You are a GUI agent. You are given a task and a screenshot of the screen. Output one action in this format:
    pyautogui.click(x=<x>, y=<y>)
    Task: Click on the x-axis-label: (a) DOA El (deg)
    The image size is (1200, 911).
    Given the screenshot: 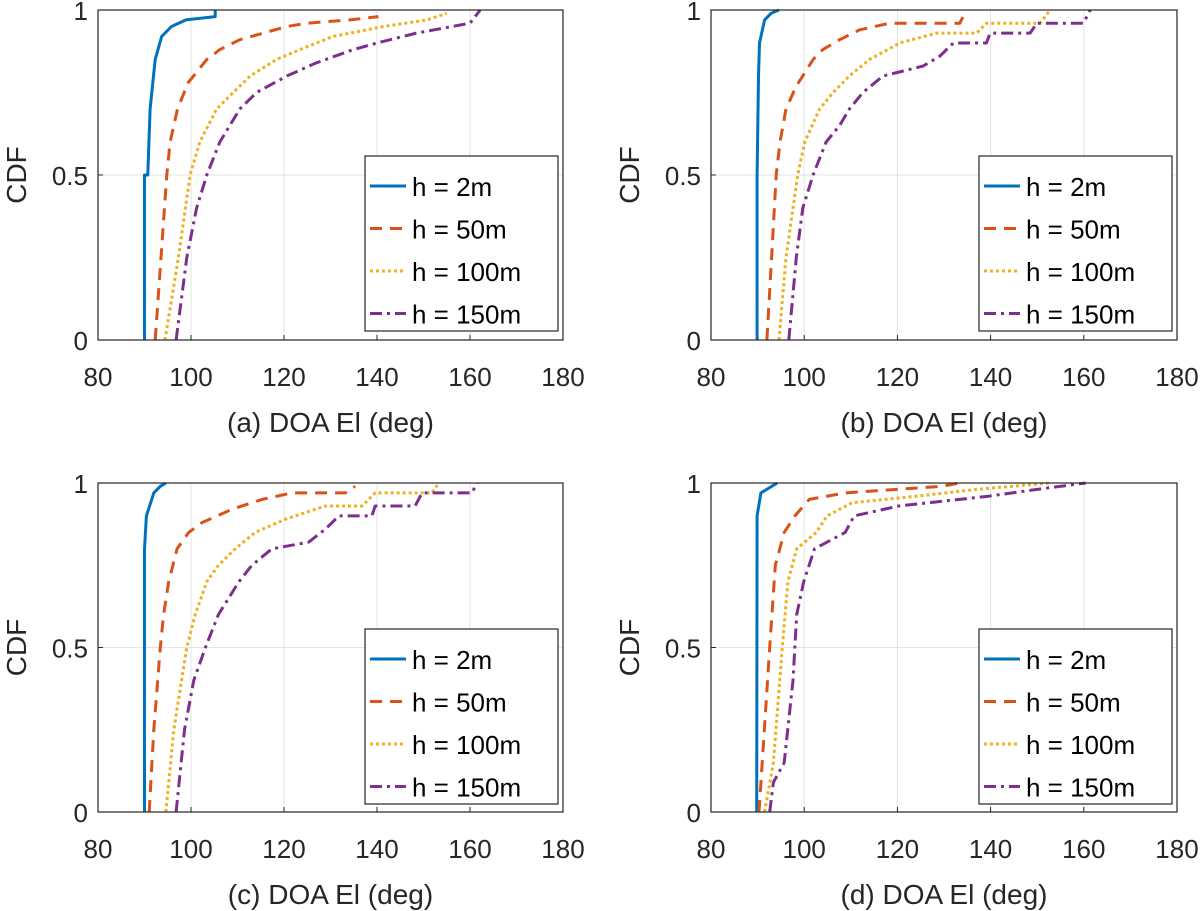 What is the action you would take?
    pyautogui.click(x=330, y=422)
    